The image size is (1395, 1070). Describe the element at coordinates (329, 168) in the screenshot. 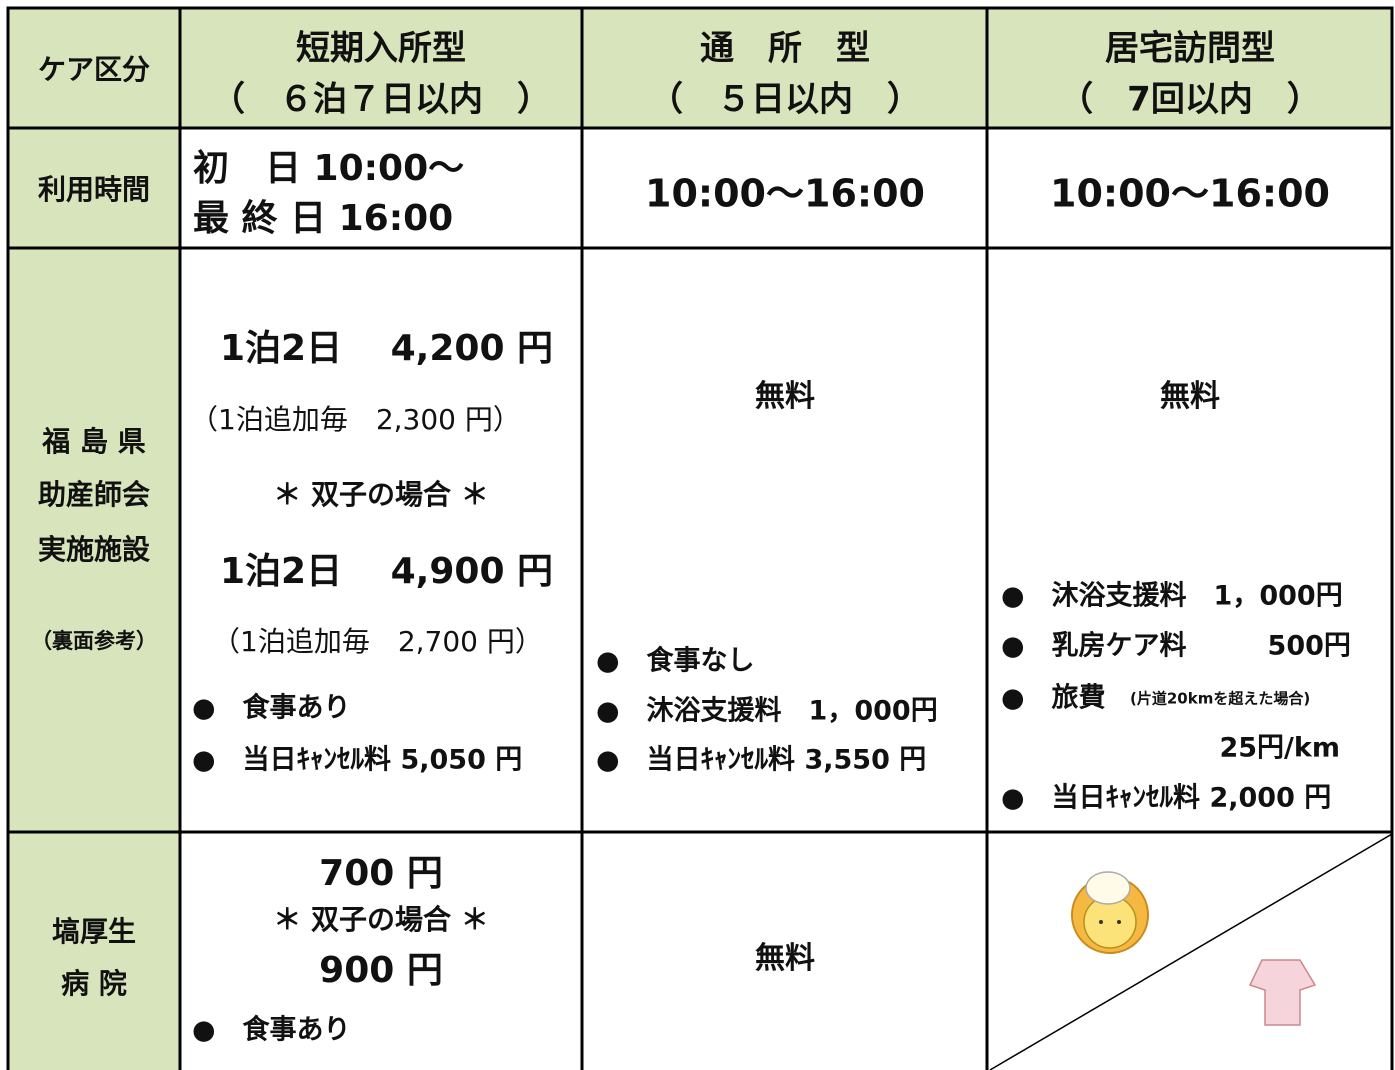

I see `cell-text: 初 日 10:00～` at that location.